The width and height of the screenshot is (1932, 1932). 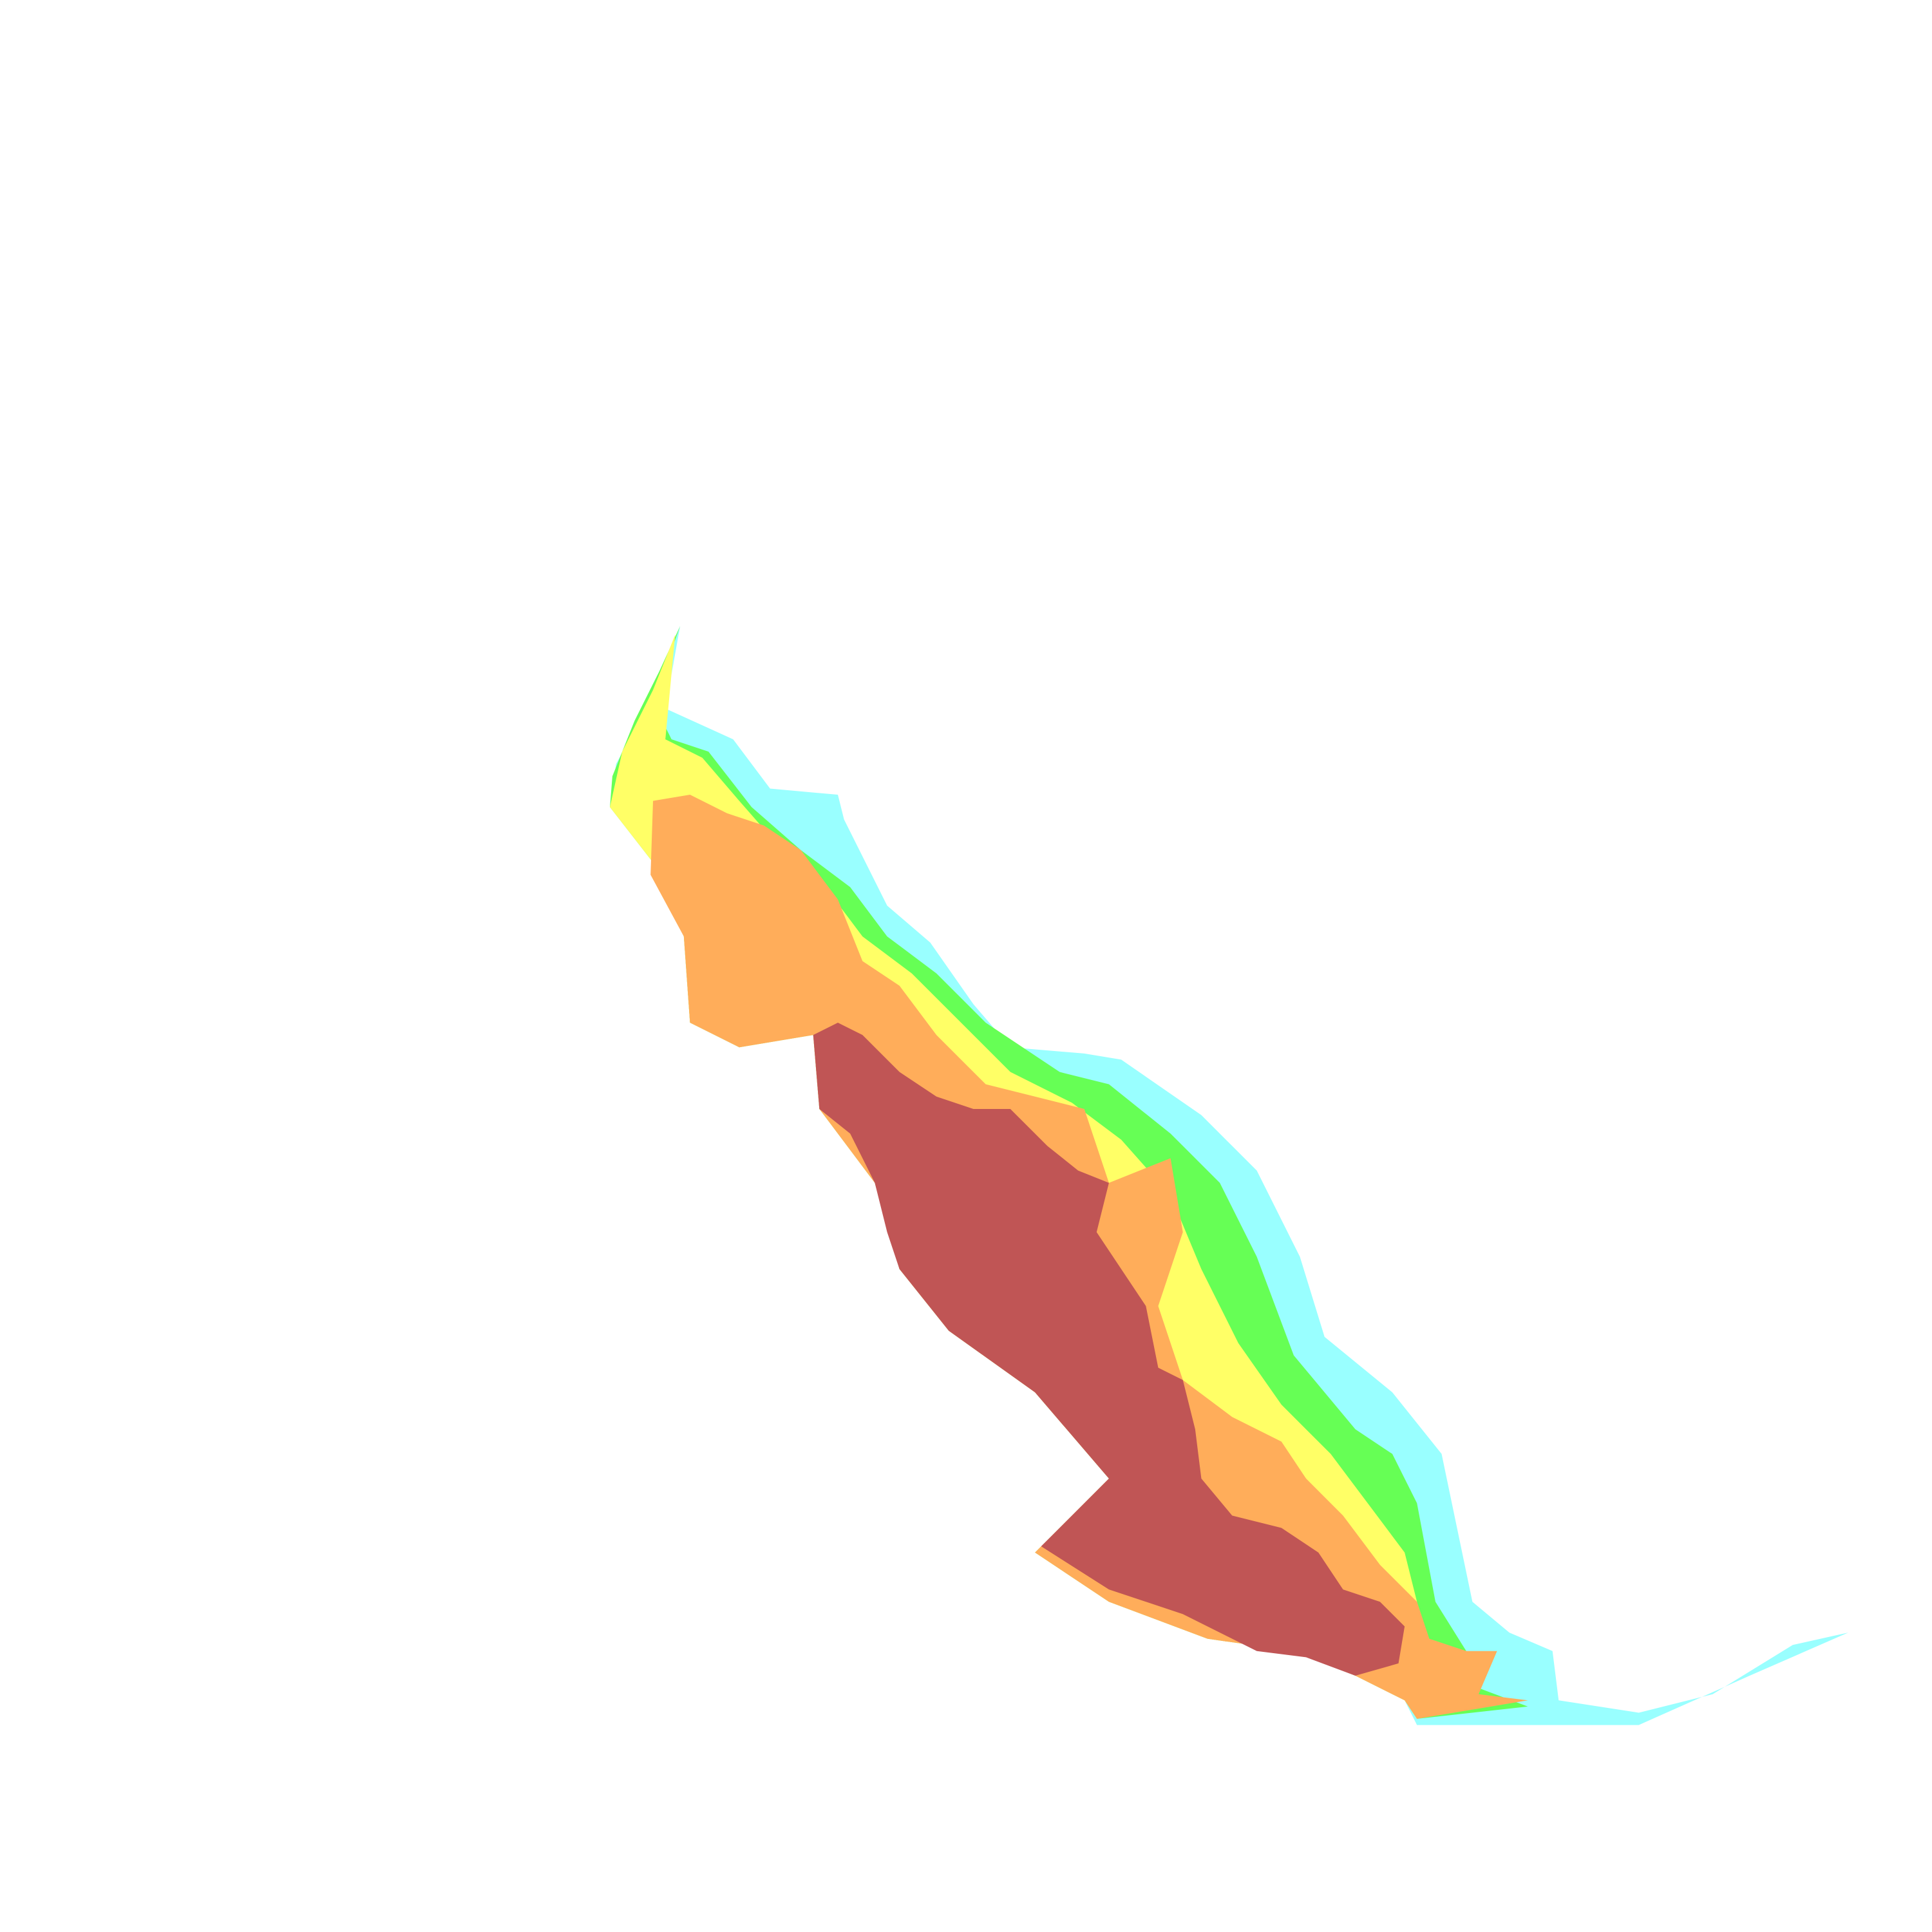 What do you see at coordinates (1109, 1349) in the screenshot?
I see `zone-5-red` at bounding box center [1109, 1349].